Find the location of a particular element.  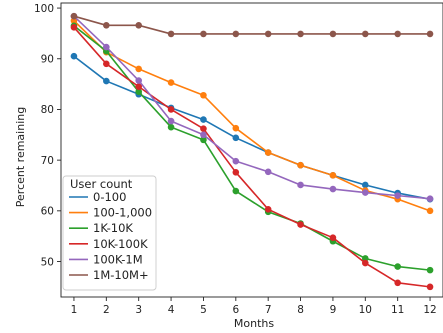

legend-label: 1K-10K is located at coordinates (113, 228).